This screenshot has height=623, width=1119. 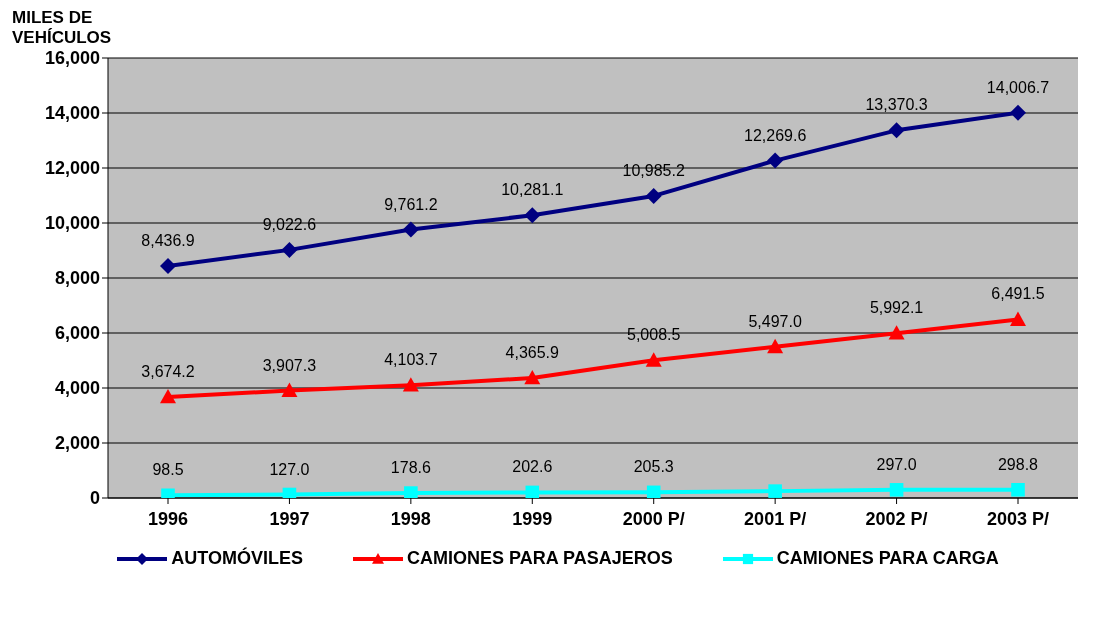 What do you see at coordinates (411, 360) in the screenshot?
I see `data-label: 4,103.7` at bounding box center [411, 360].